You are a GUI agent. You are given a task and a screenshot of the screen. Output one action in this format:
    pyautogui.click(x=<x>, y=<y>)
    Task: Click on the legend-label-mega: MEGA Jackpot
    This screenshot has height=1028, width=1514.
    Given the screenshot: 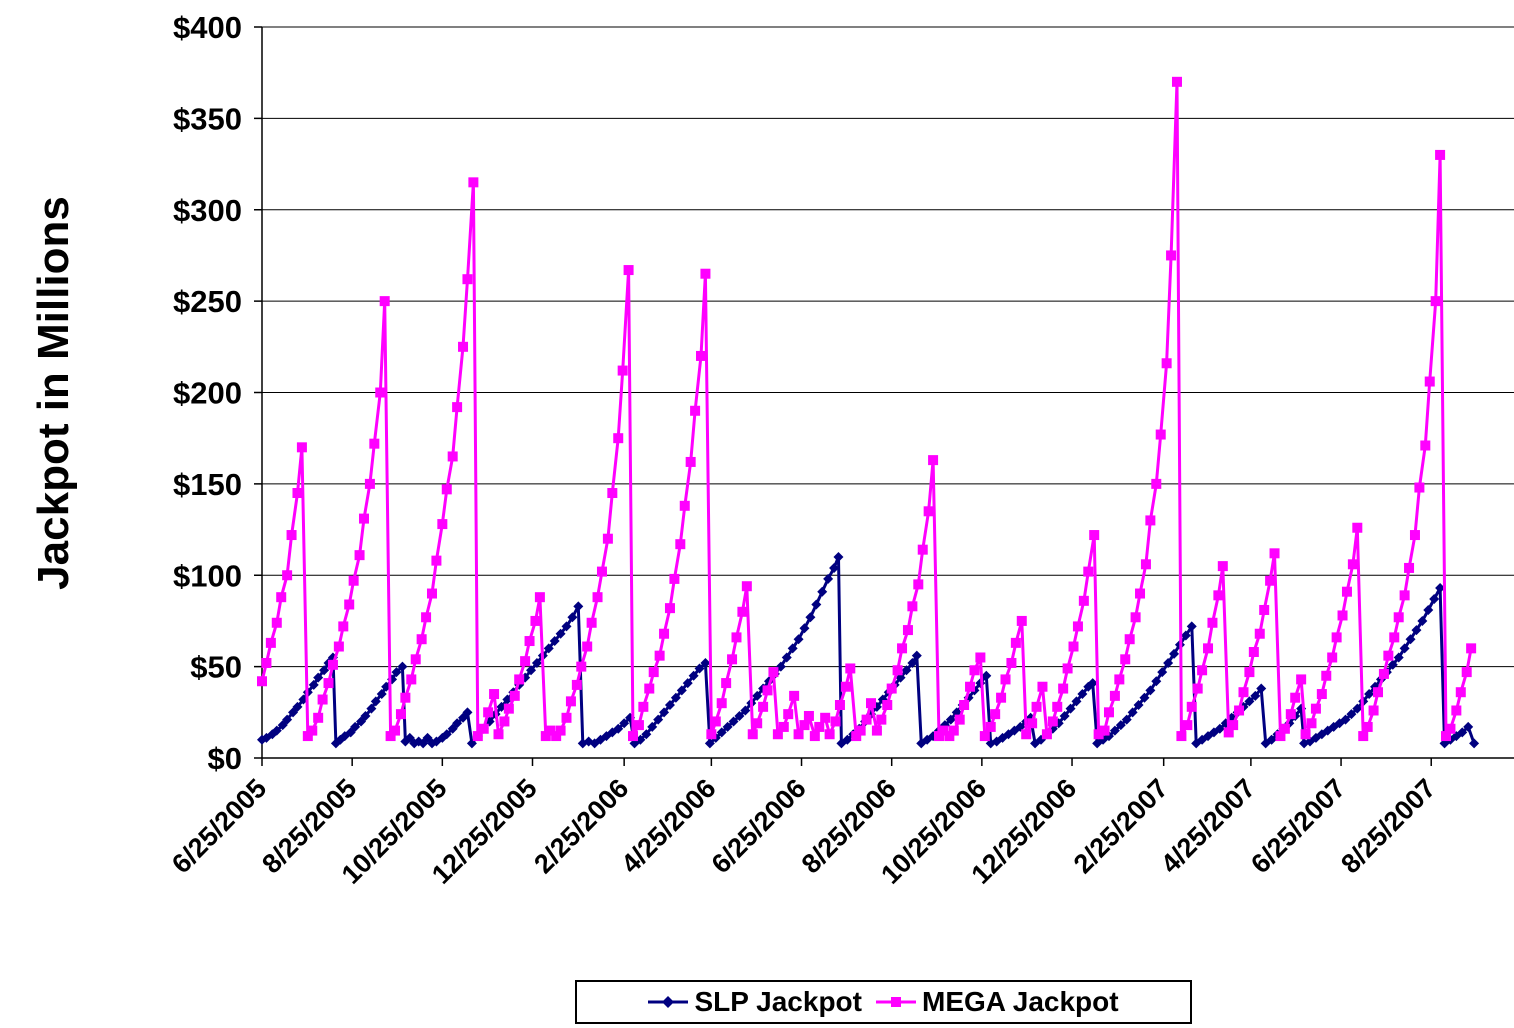 What is the action you would take?
    pyautogui.click(x=1020, y=1001)
    